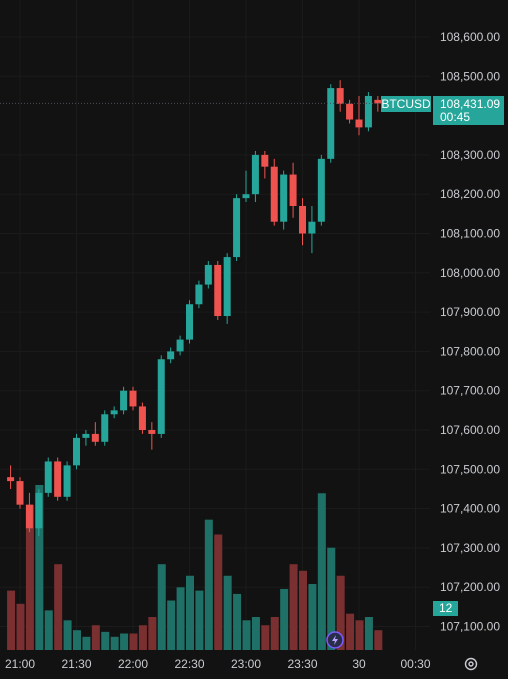 This screenshot has width=508, height=679. Describe the element at coordinates (470, 104) in the screenshot. I see `last-price-value: 108,431.09` at that location.